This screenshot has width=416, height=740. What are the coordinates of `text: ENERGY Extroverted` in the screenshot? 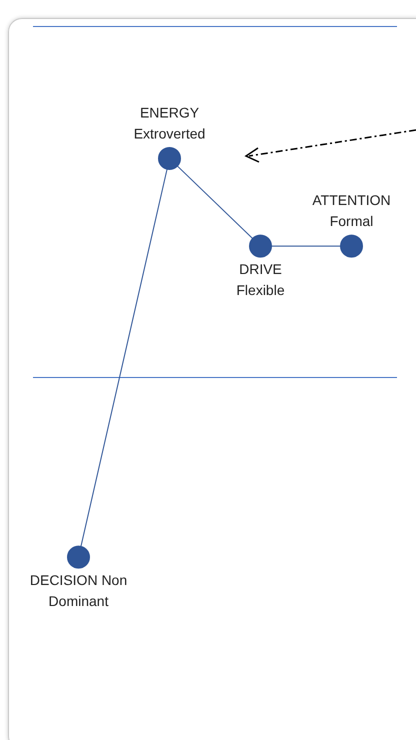 It's located at (170, 123).